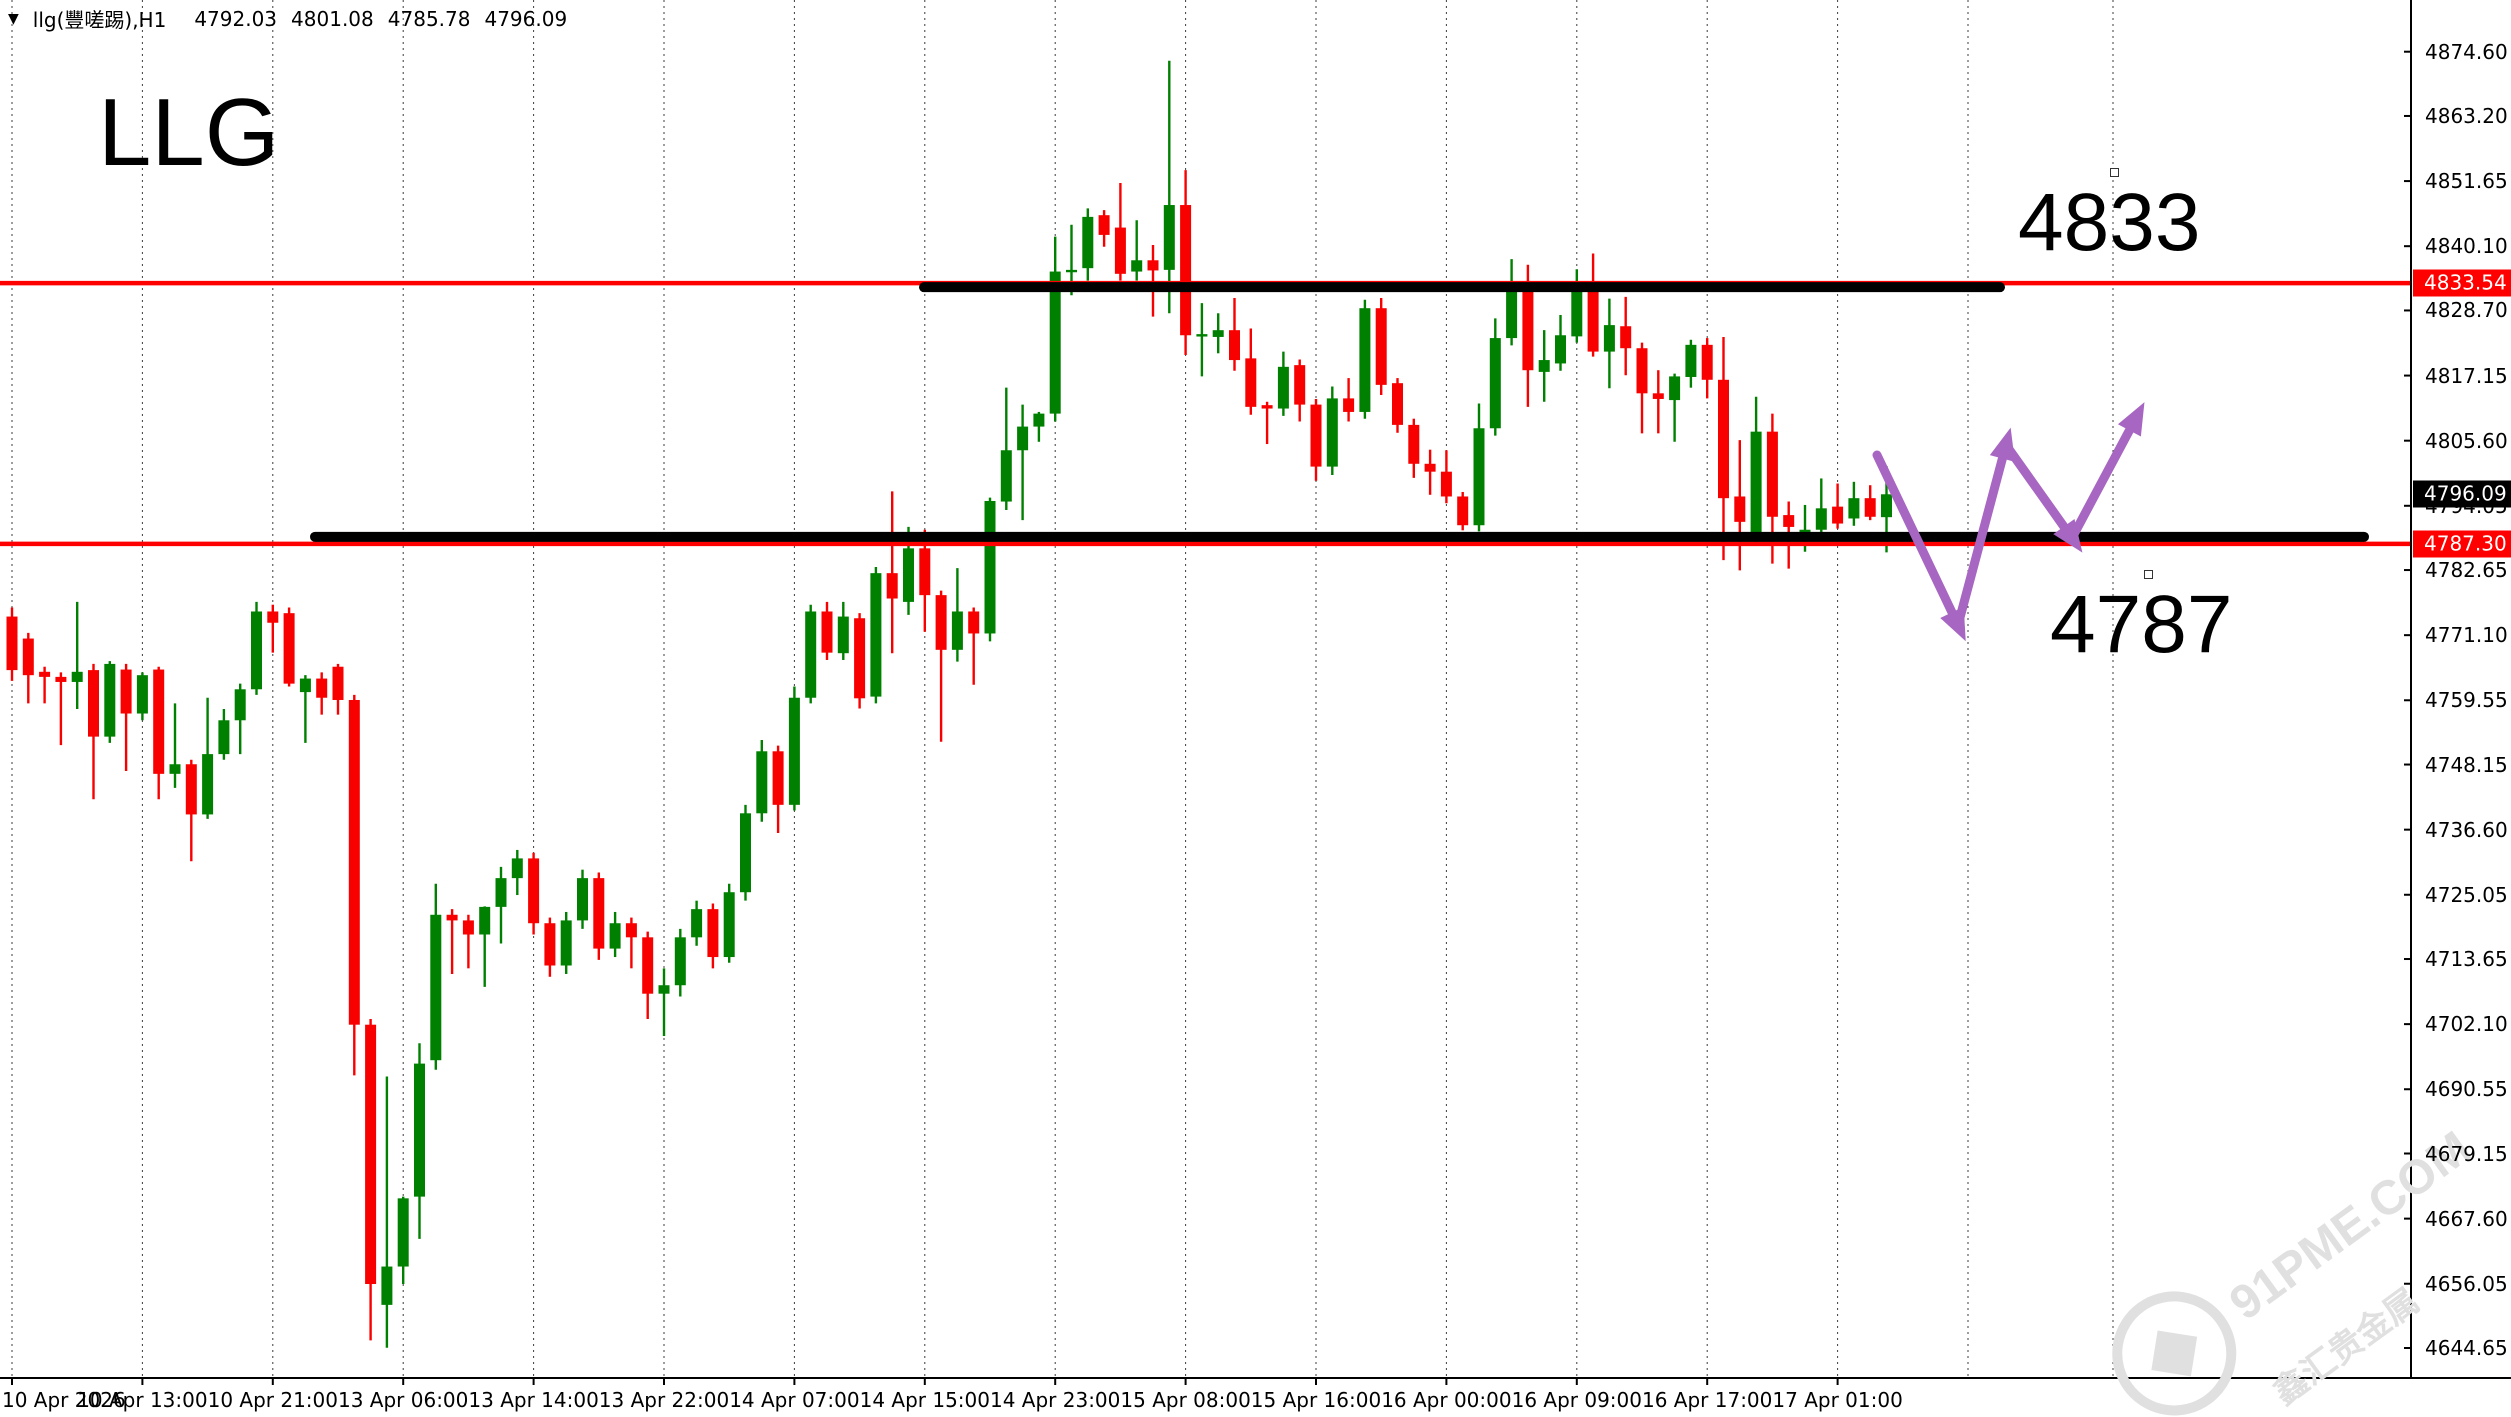  I want to click on price-axis-label: 4771.10, so click(2466, 635).